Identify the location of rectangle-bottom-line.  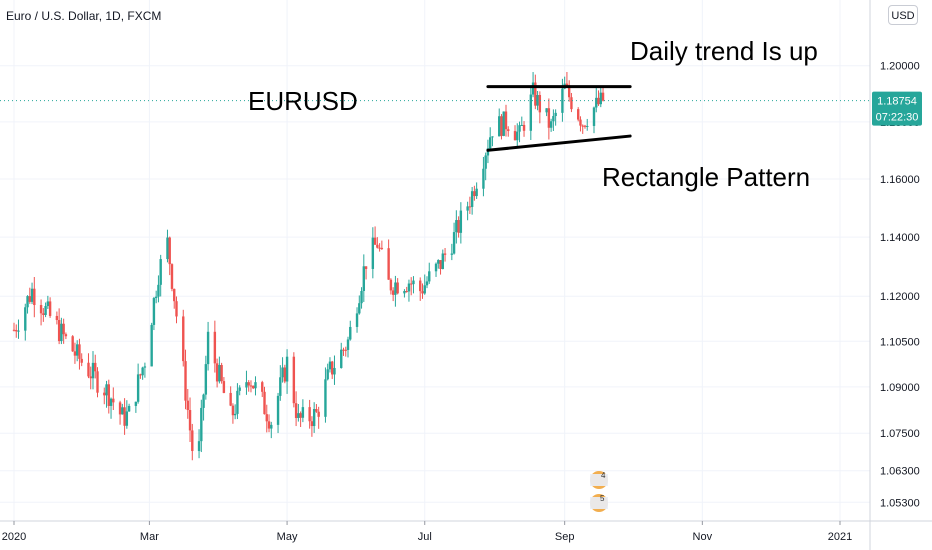
(559, 143).